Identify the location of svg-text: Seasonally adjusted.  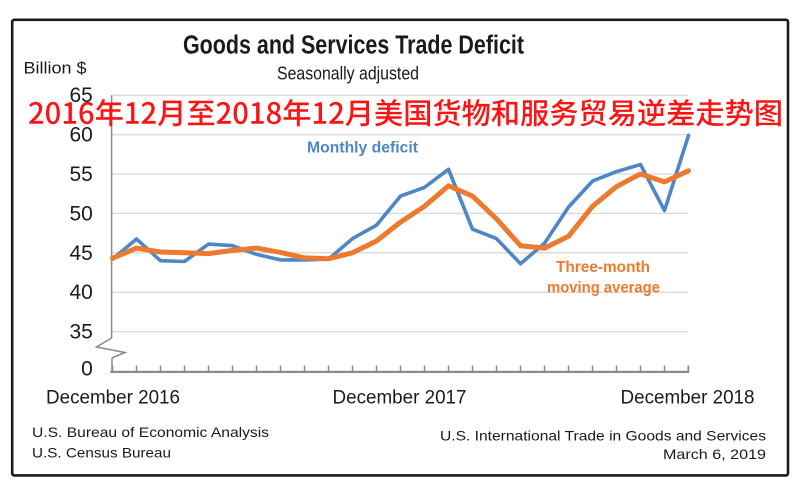
(348, 73).